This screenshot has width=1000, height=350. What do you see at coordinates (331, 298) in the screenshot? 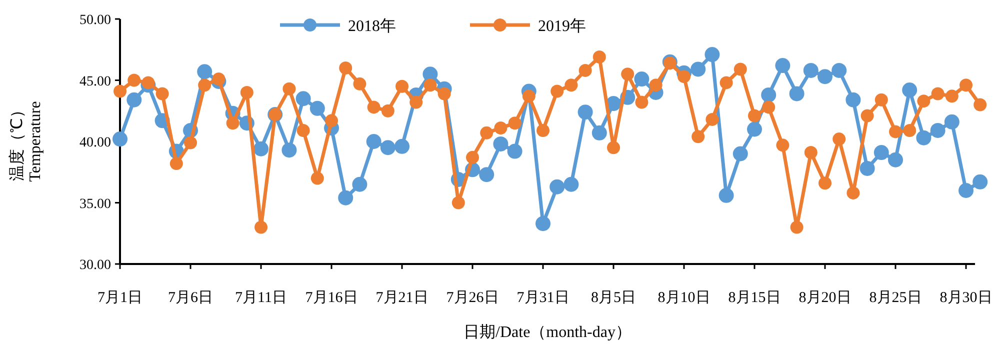
I see `xtick: 7月16日` at bounding box center [331, 298].